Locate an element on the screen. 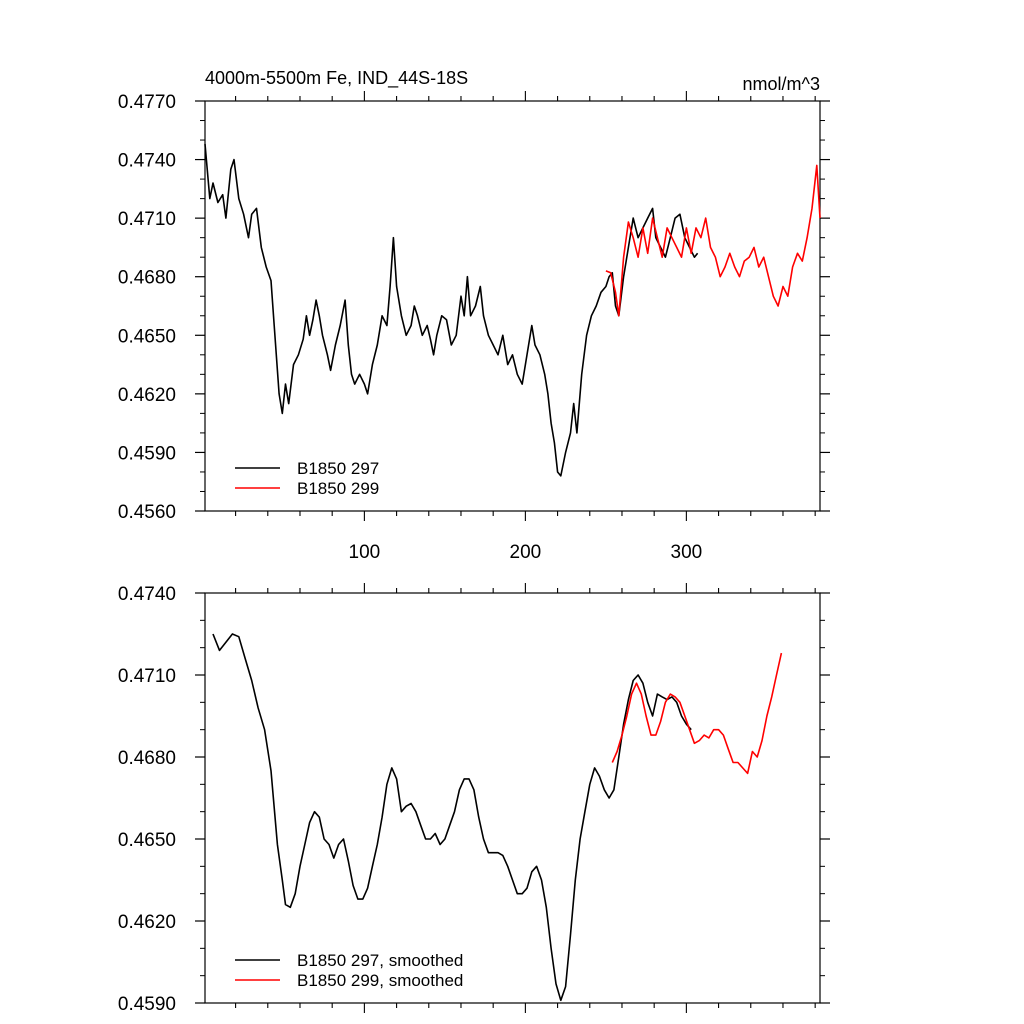 This screenshot has width=1024, height=1024. y-tick-label: 0.4770 is located at coordinates (147, 102).